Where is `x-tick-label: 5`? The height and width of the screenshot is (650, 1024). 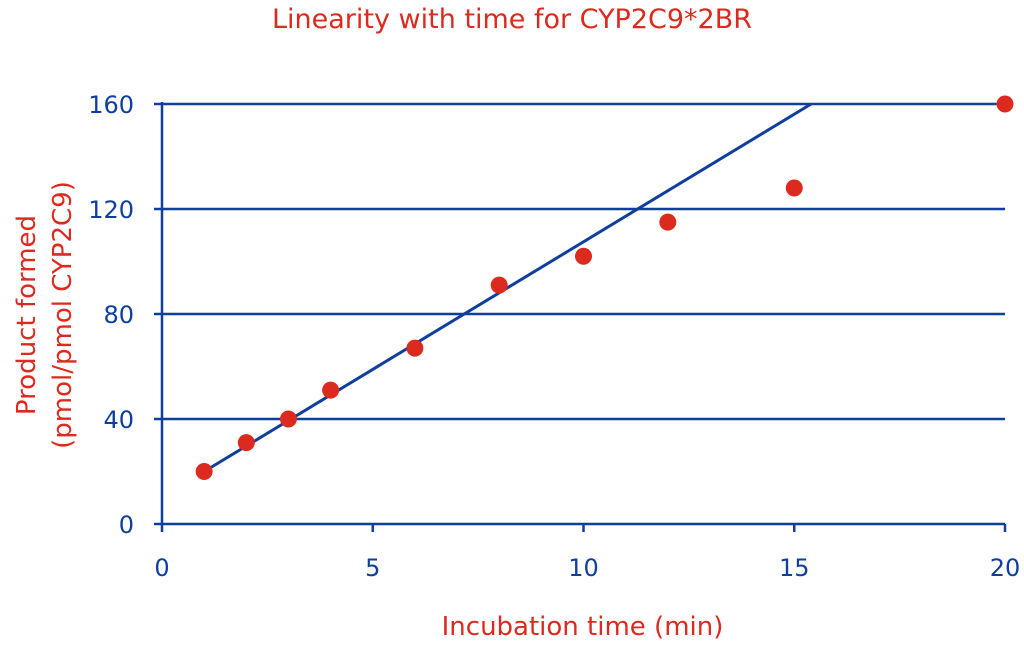 x-tick-label: 5 is located at coordinates (372, 568).